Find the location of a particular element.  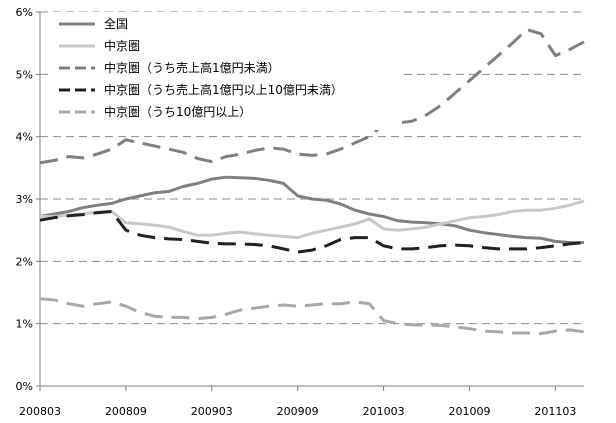

legend-label-1: 中京圏 is located at coordinates (122, 45).